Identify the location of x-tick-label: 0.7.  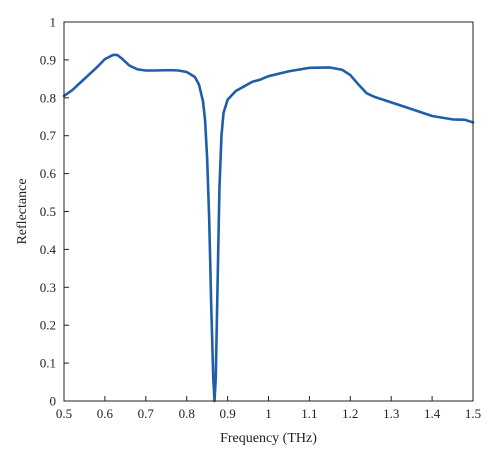
(146, 413).